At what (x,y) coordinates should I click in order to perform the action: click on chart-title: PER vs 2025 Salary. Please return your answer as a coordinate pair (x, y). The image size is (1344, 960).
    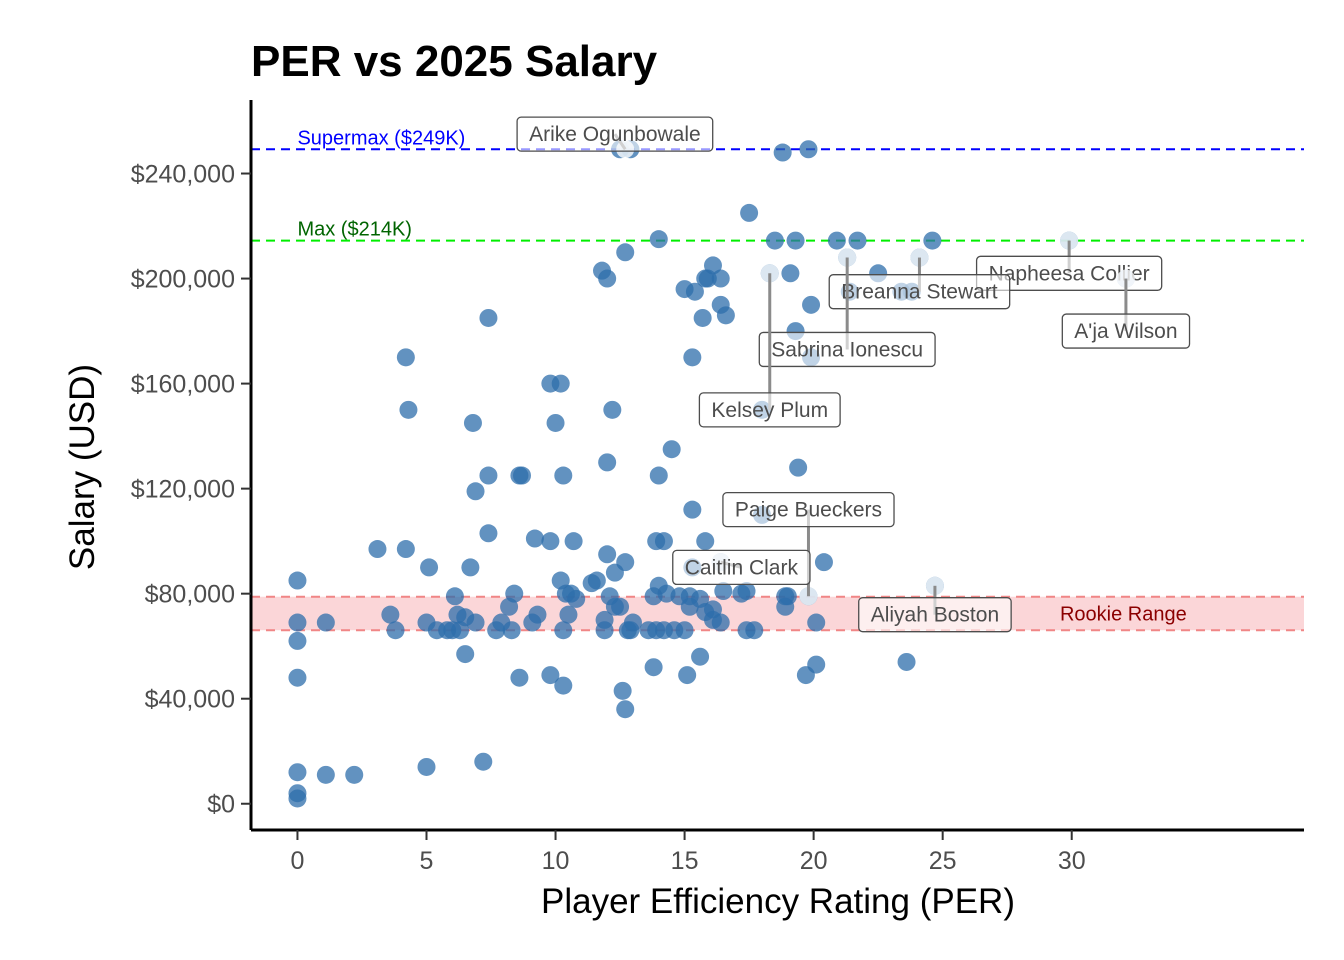
    Looking at the image, I should click on (454, 61).